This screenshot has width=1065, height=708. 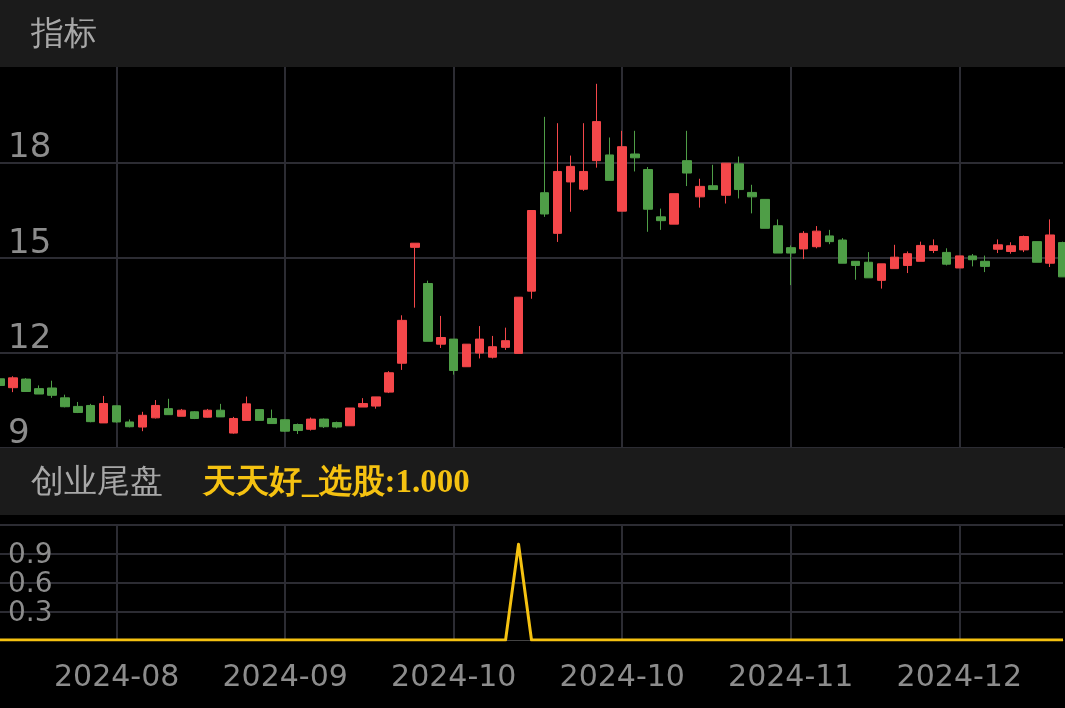 I want to click on x-tick-label: 2024-08, so click(x=116, y=675).